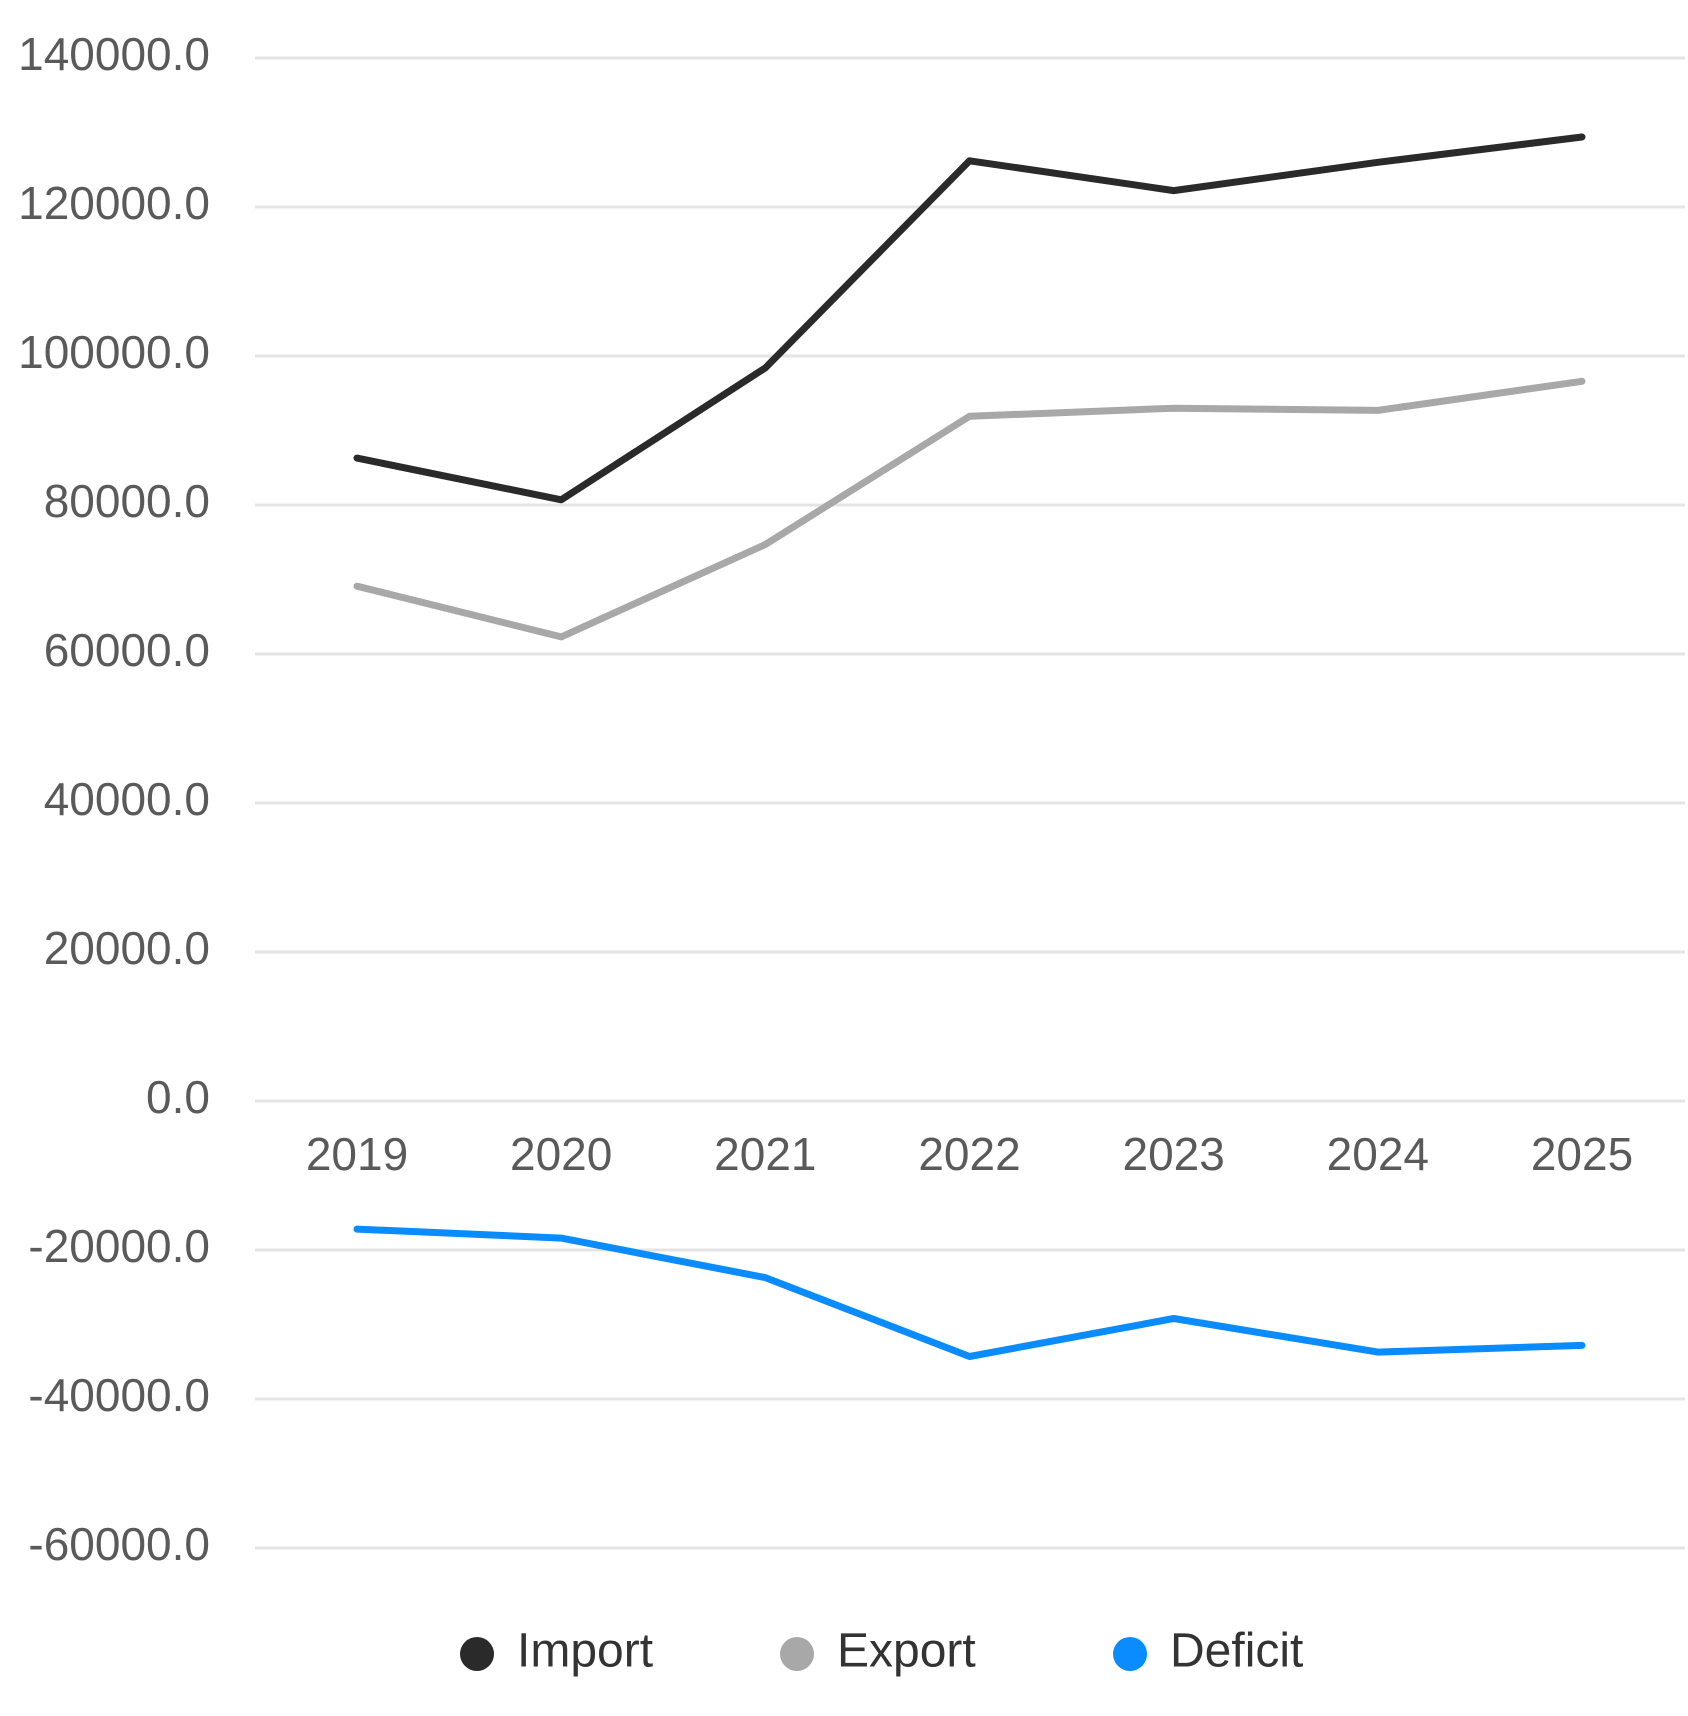 The width and height of the screenshot is (1688, 1716). I want to click on y-tick-label: 0.0, so click(178, 1097).